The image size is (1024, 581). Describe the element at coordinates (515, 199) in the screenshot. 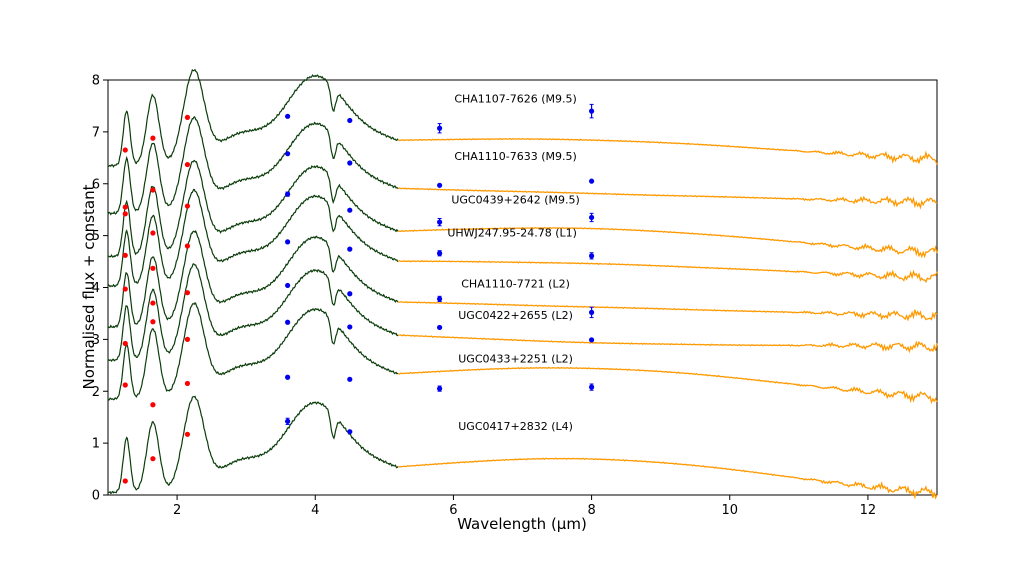

I see `spectrum-label-2: UGC0439+2642 (M9.5)` at that location.